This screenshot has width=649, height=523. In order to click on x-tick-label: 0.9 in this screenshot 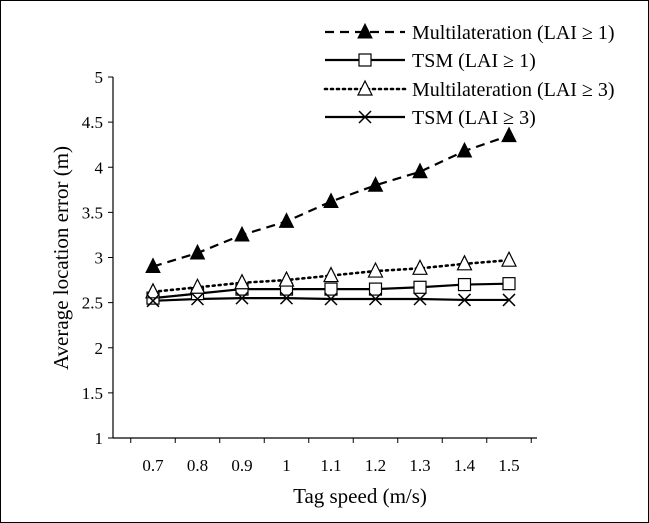, I will do `click(241, 465)`.